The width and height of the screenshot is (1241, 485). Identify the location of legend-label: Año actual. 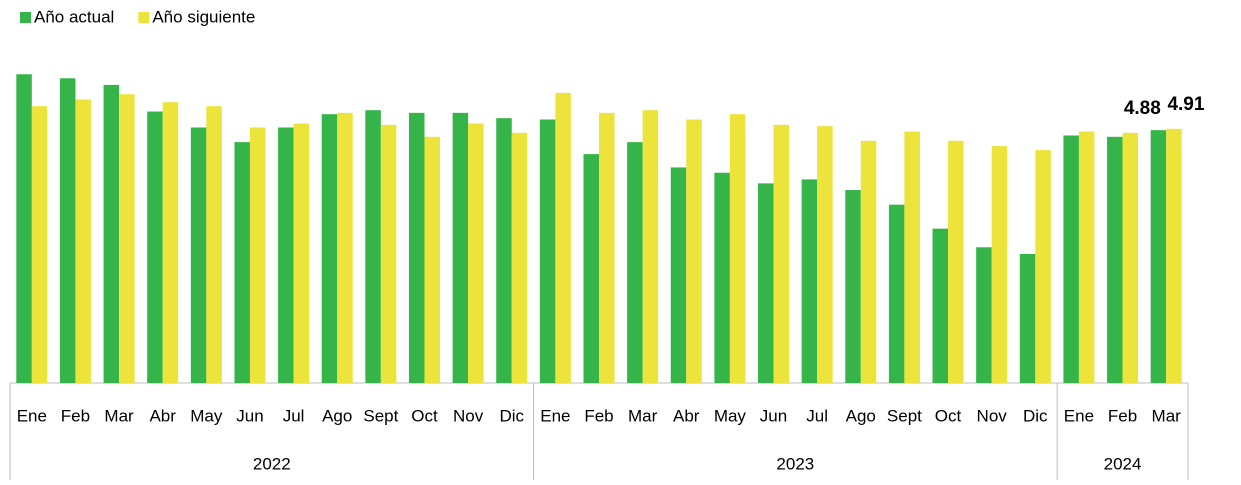
(74, 16).